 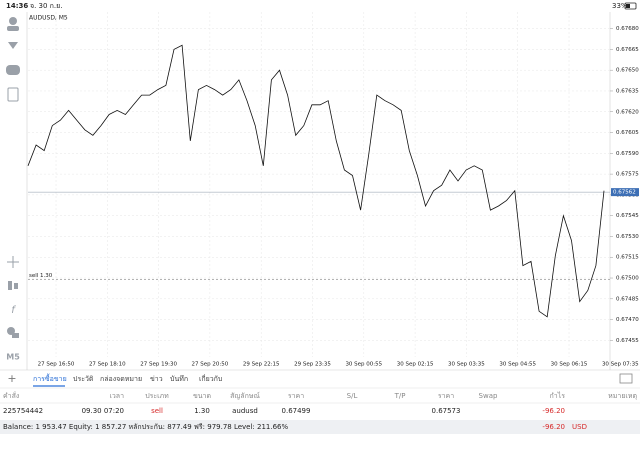 What do you see at coordinates (627, 237) in the screenshot?
I see `y-tick-label: 0.67530` at bounding box center [627, 237].